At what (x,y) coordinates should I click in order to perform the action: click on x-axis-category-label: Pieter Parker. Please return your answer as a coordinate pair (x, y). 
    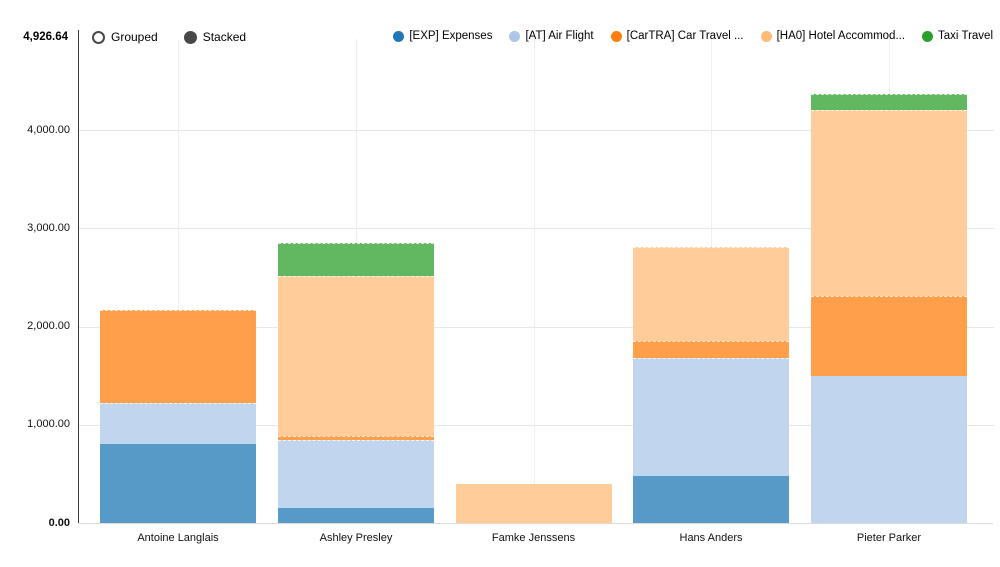
    Looking at the image, I should click on (889, 538).